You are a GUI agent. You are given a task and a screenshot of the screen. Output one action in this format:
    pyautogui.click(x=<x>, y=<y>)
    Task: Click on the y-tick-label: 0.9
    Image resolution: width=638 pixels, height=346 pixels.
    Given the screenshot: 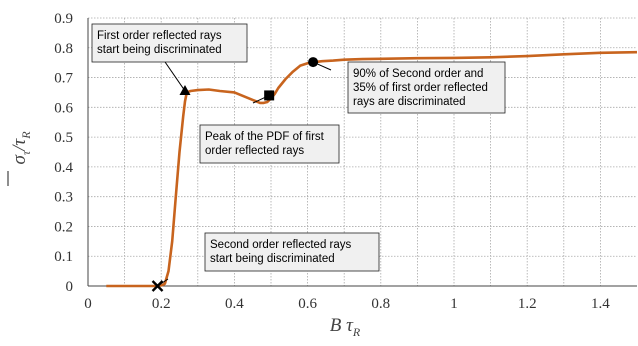 What is the action you would take?
    pyautogui.click(x=63, y=19)
    